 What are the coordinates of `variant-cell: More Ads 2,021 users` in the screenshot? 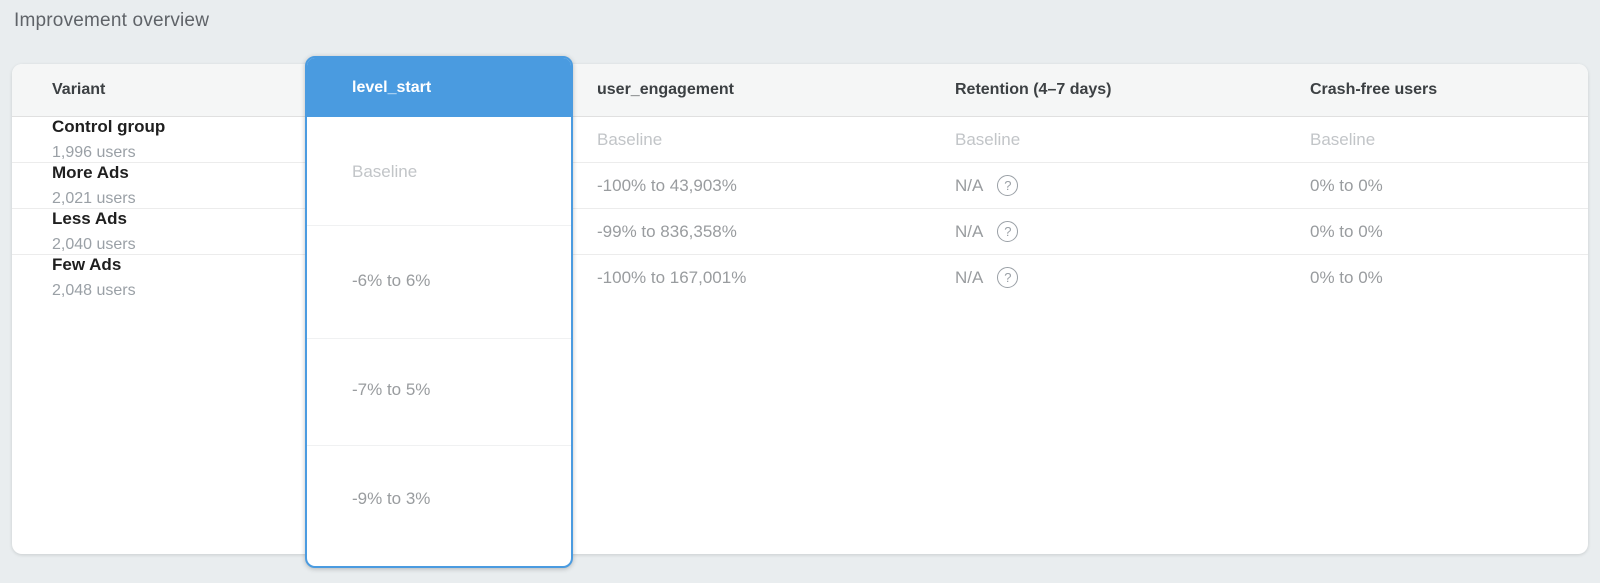 It's located at (158, 185).